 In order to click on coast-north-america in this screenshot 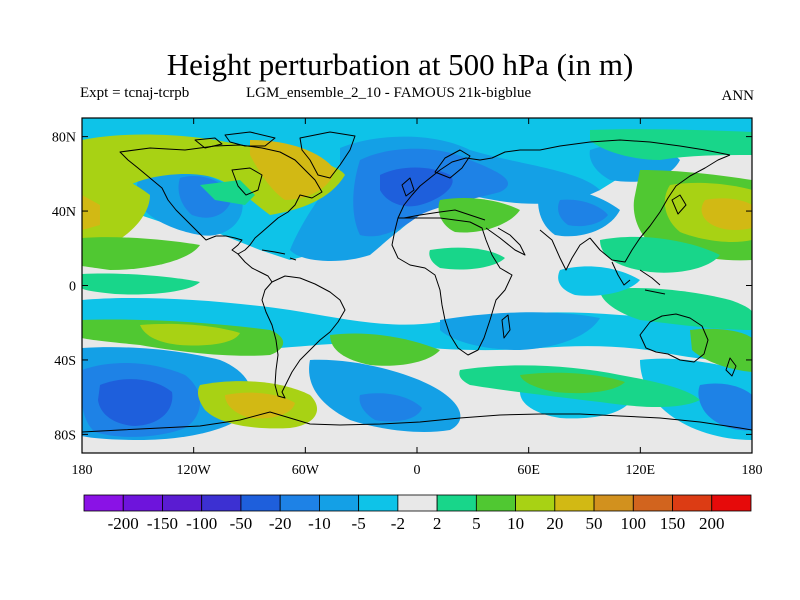, I will do `click(221, 199)`.